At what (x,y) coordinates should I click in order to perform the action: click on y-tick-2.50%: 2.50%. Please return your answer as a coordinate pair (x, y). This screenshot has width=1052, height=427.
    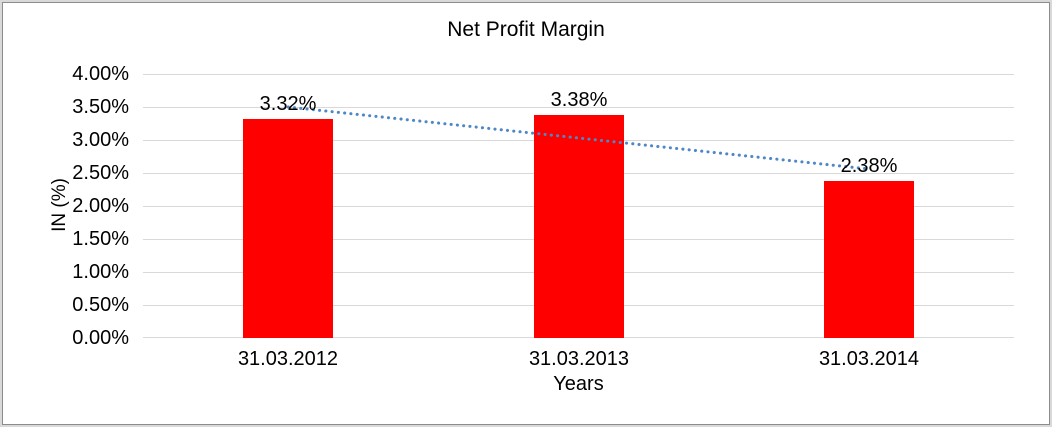
    Looking at the image, I should click on (100, 173).